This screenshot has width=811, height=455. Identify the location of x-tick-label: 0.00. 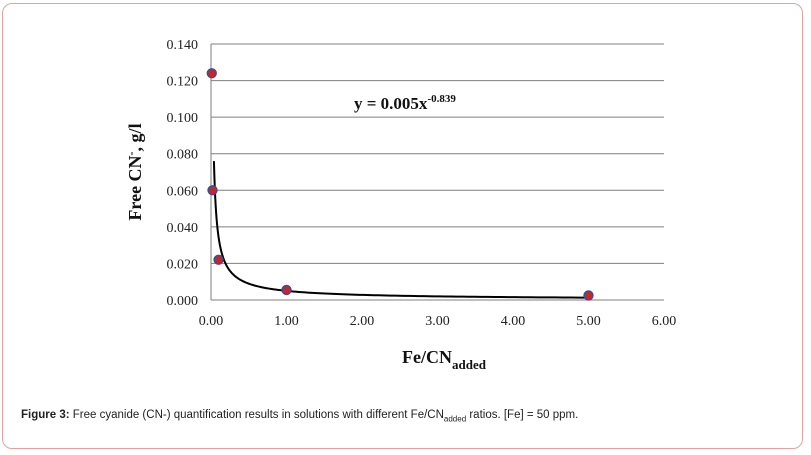
(211, 321).